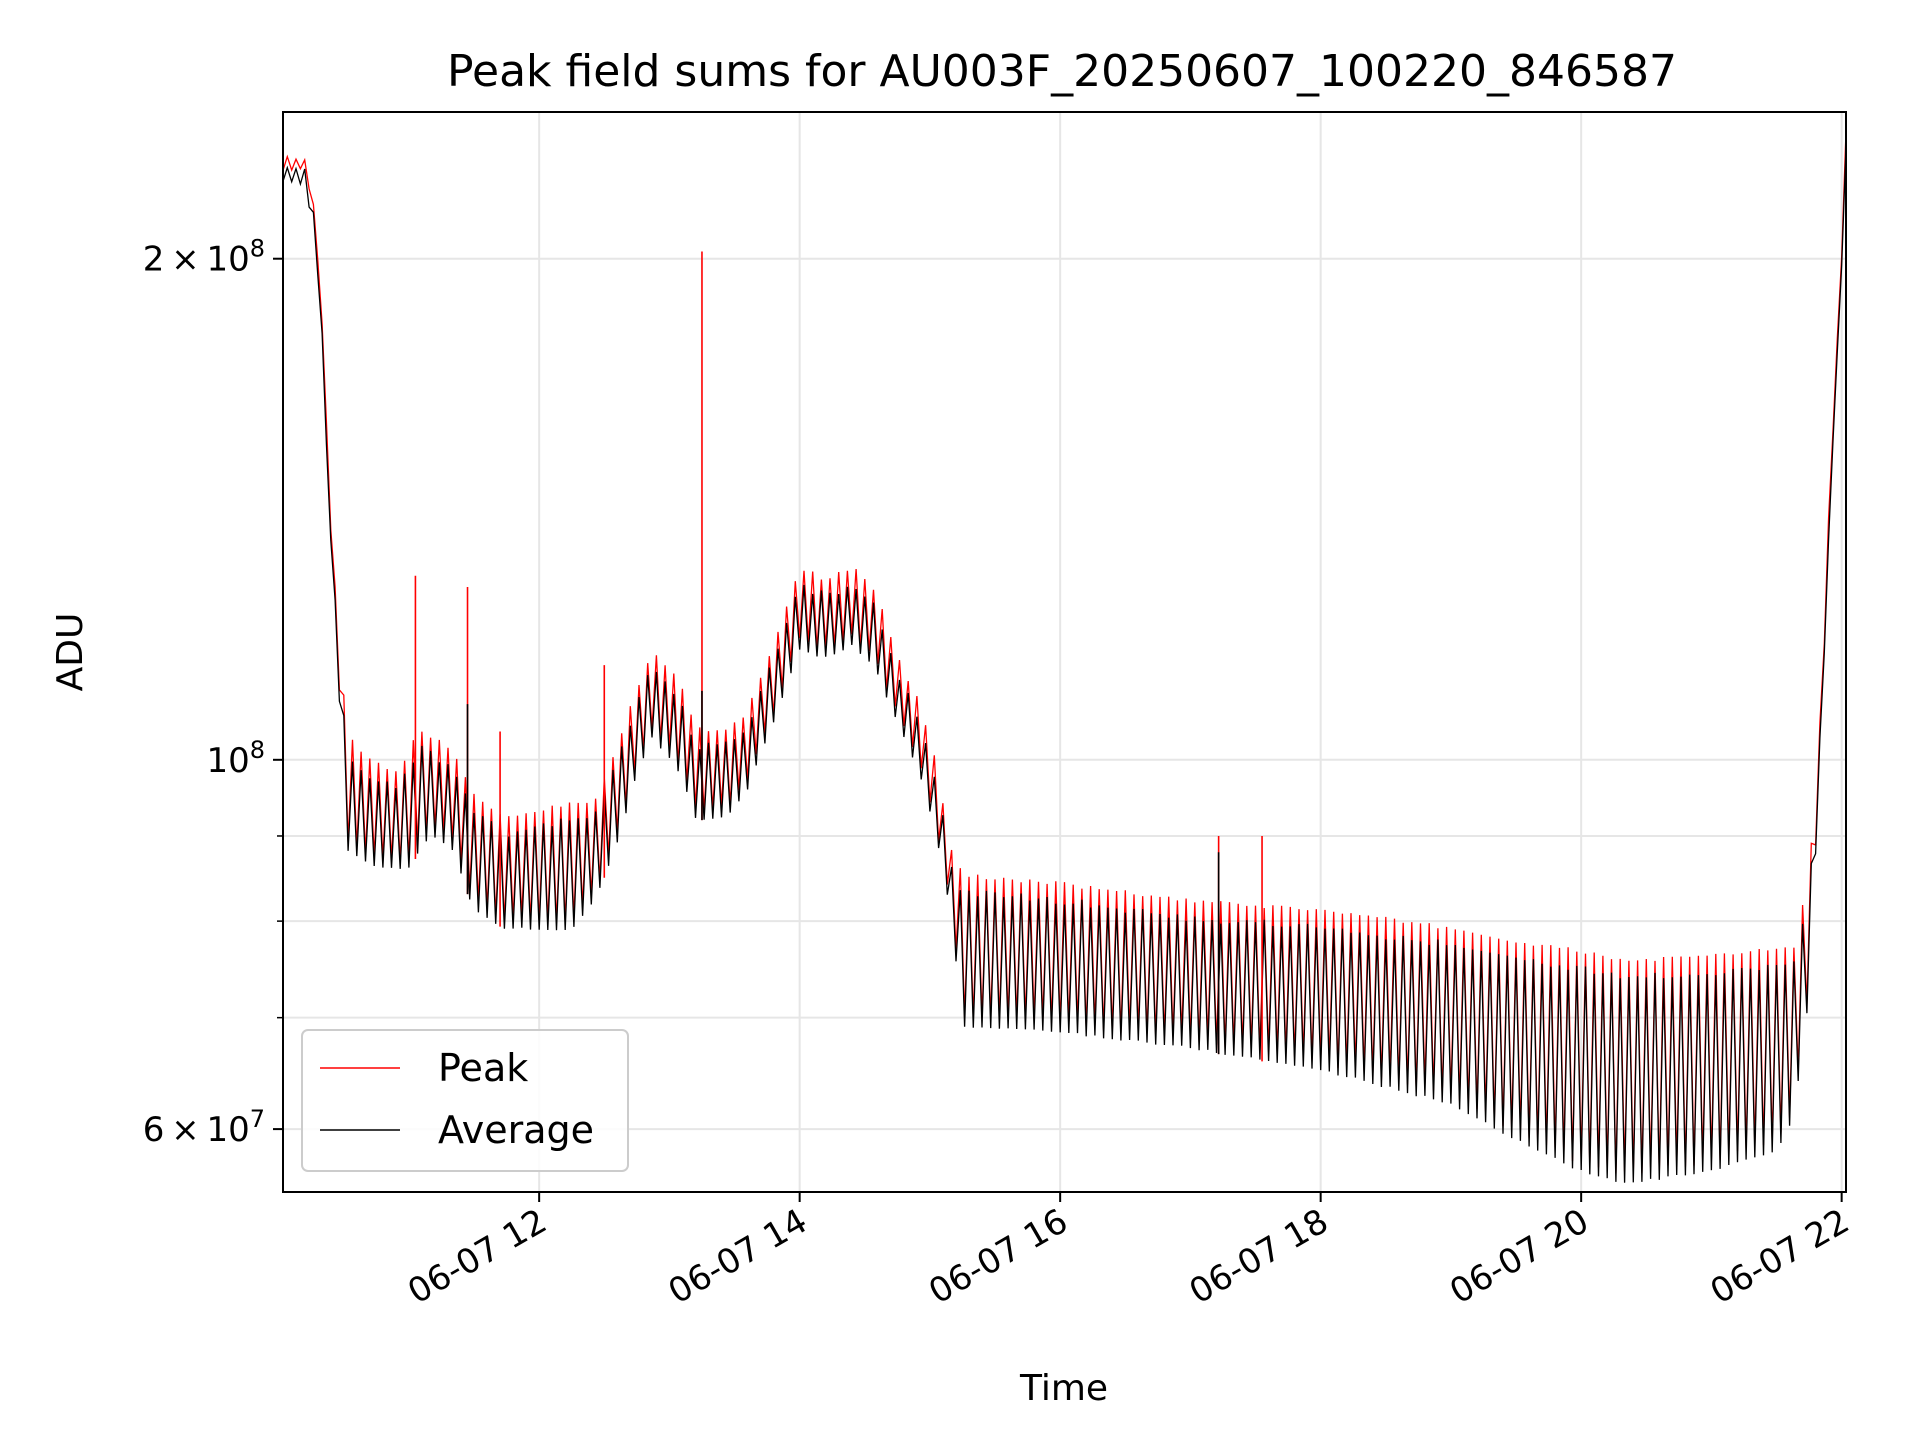 The width and height of the screenshot is (1920, 1440). I want to click on y-tick-label: 6 × 107, so click(204, 1127).